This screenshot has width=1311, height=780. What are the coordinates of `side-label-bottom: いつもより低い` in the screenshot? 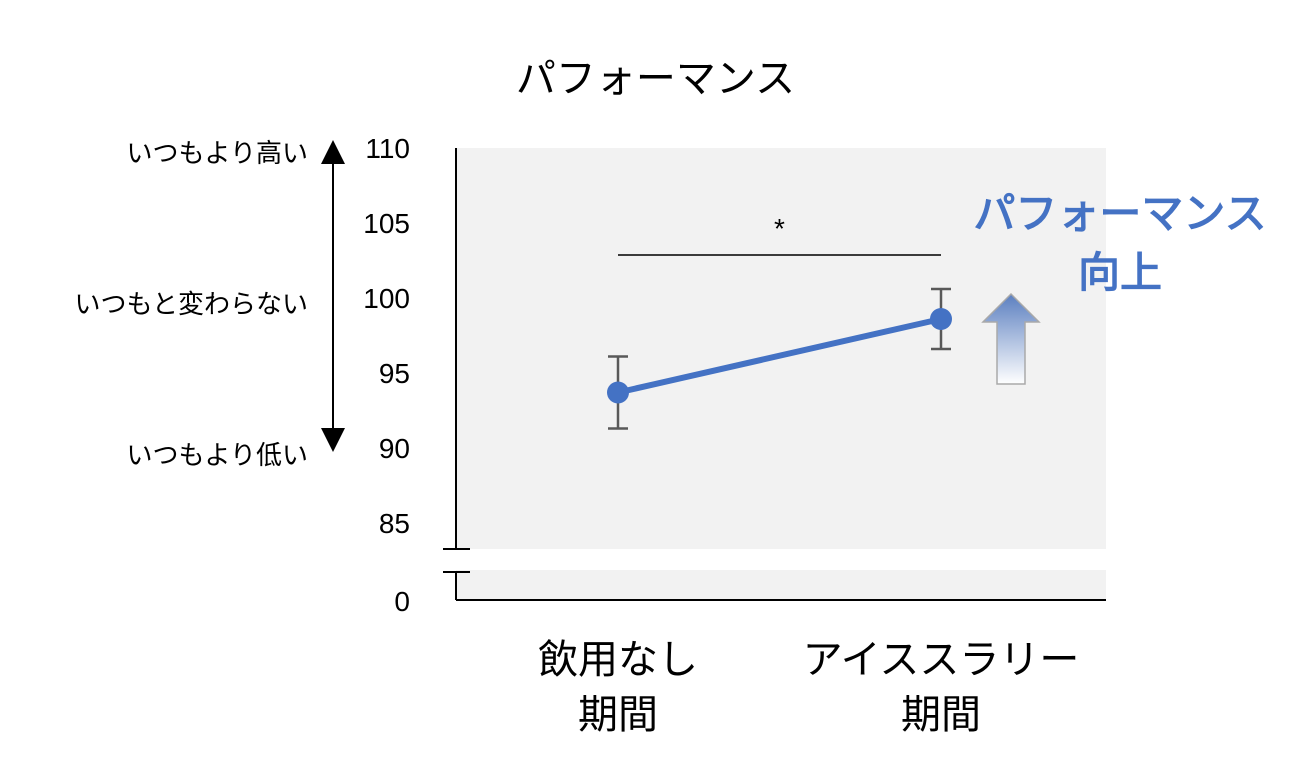 It's located at (217, 456).